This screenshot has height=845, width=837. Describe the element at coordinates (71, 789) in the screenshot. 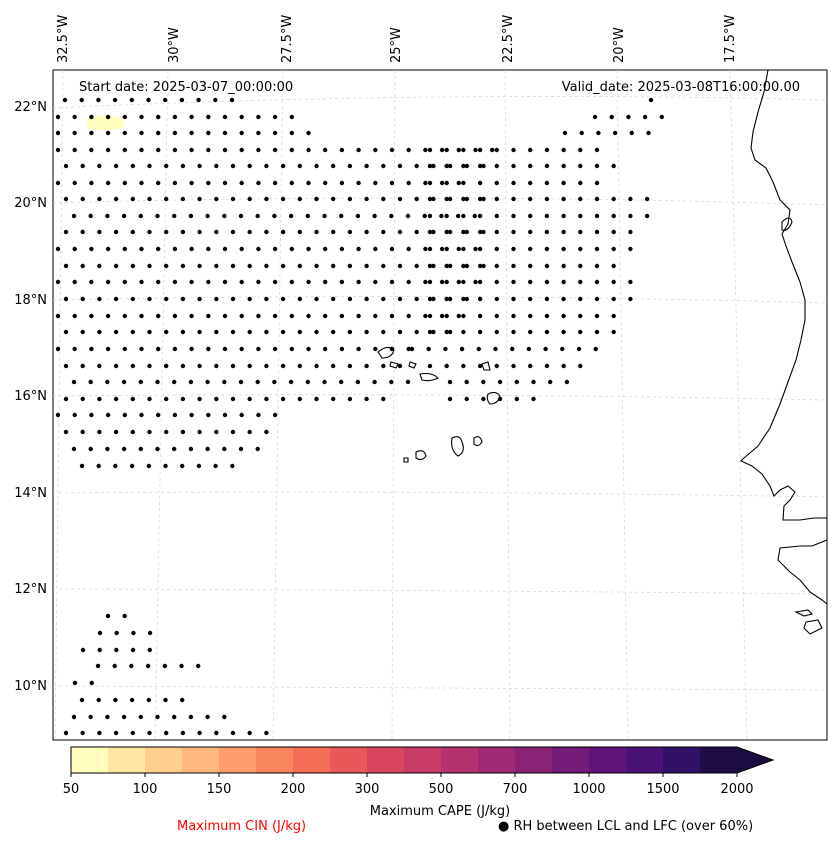

I see `colorbar-tick-label: 50` at that location.